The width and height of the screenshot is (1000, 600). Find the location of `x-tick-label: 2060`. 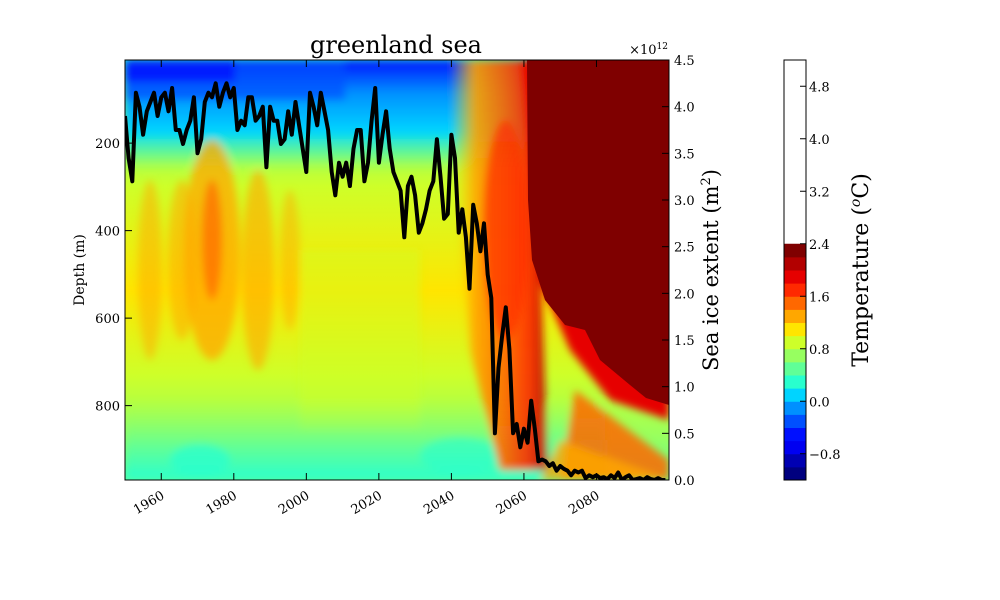

x-tick-label: 2060 is located at coordinates (512, 503).